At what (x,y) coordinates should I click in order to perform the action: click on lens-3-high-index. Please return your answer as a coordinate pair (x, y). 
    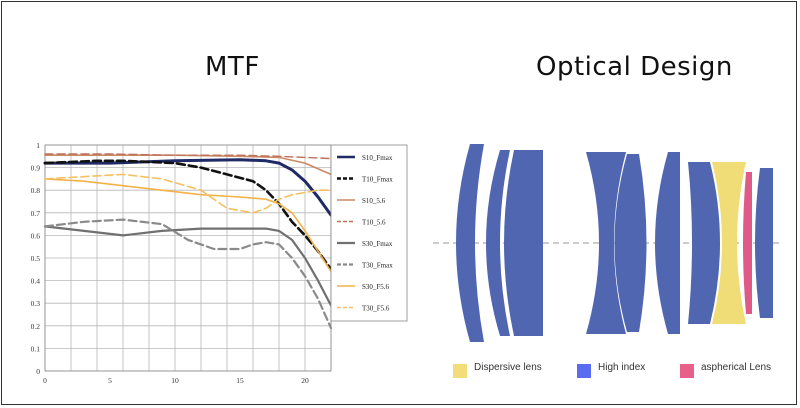
    Looking at the image, I should click on (523, 243).